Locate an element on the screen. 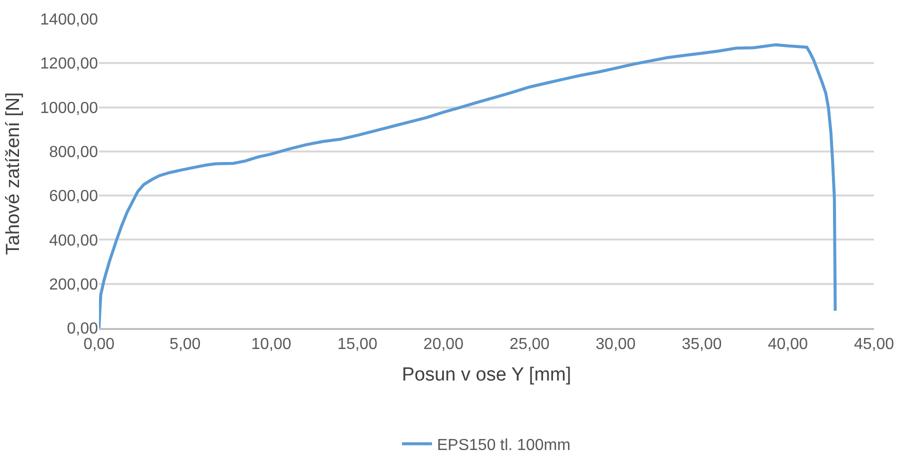 The height and width of the screenshot is (473, 906). y-tick-label: 800,00 is located at coordinates (73, 153).